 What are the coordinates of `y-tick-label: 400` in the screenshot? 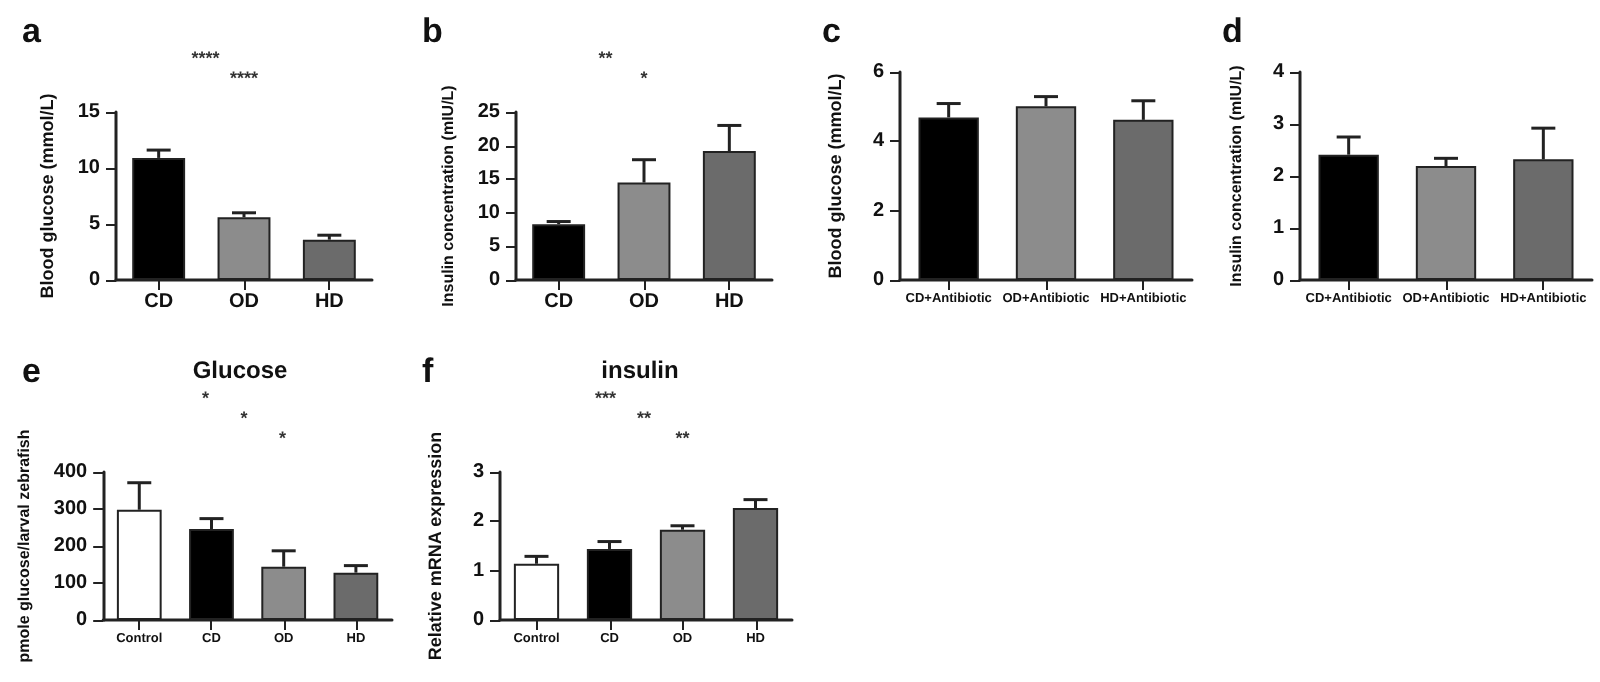 It's located at (71, 472).